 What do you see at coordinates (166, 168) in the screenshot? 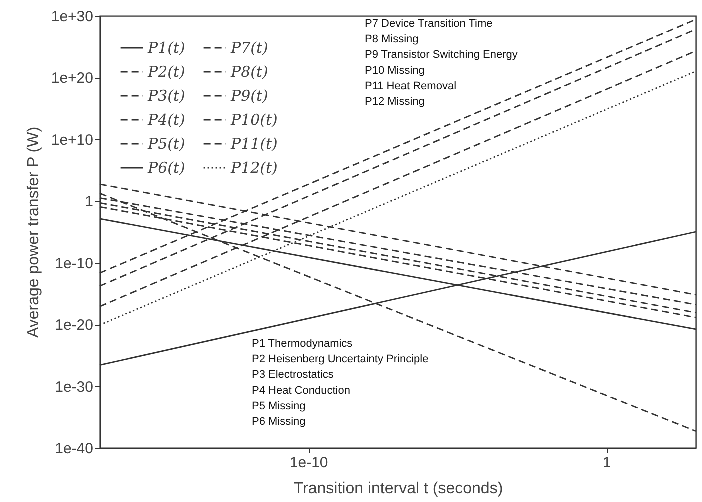
I see `legend-label: P6(t)` at bounding box center [166, 168].